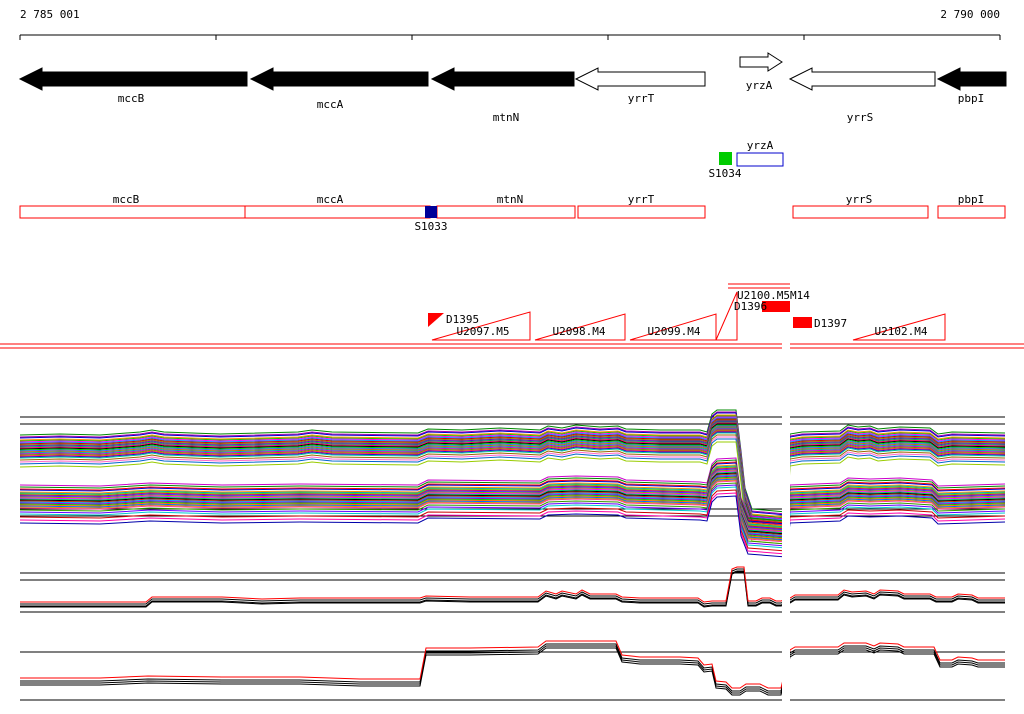 The width and height of the screenshot is (1024, 714). Describe the element at coordinates (970, 14) in the screenshot. I see `ruler-end-label: 2 790 000` at that location.